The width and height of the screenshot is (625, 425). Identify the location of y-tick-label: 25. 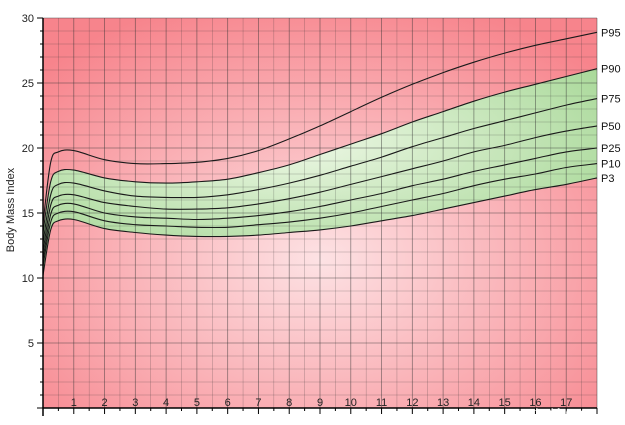
(28, 84).